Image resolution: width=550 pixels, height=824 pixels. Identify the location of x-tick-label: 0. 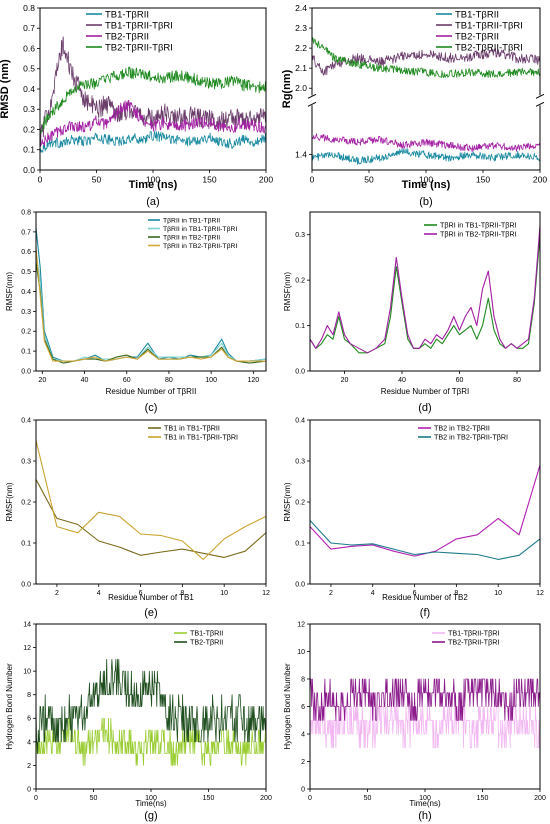
(312, 180).